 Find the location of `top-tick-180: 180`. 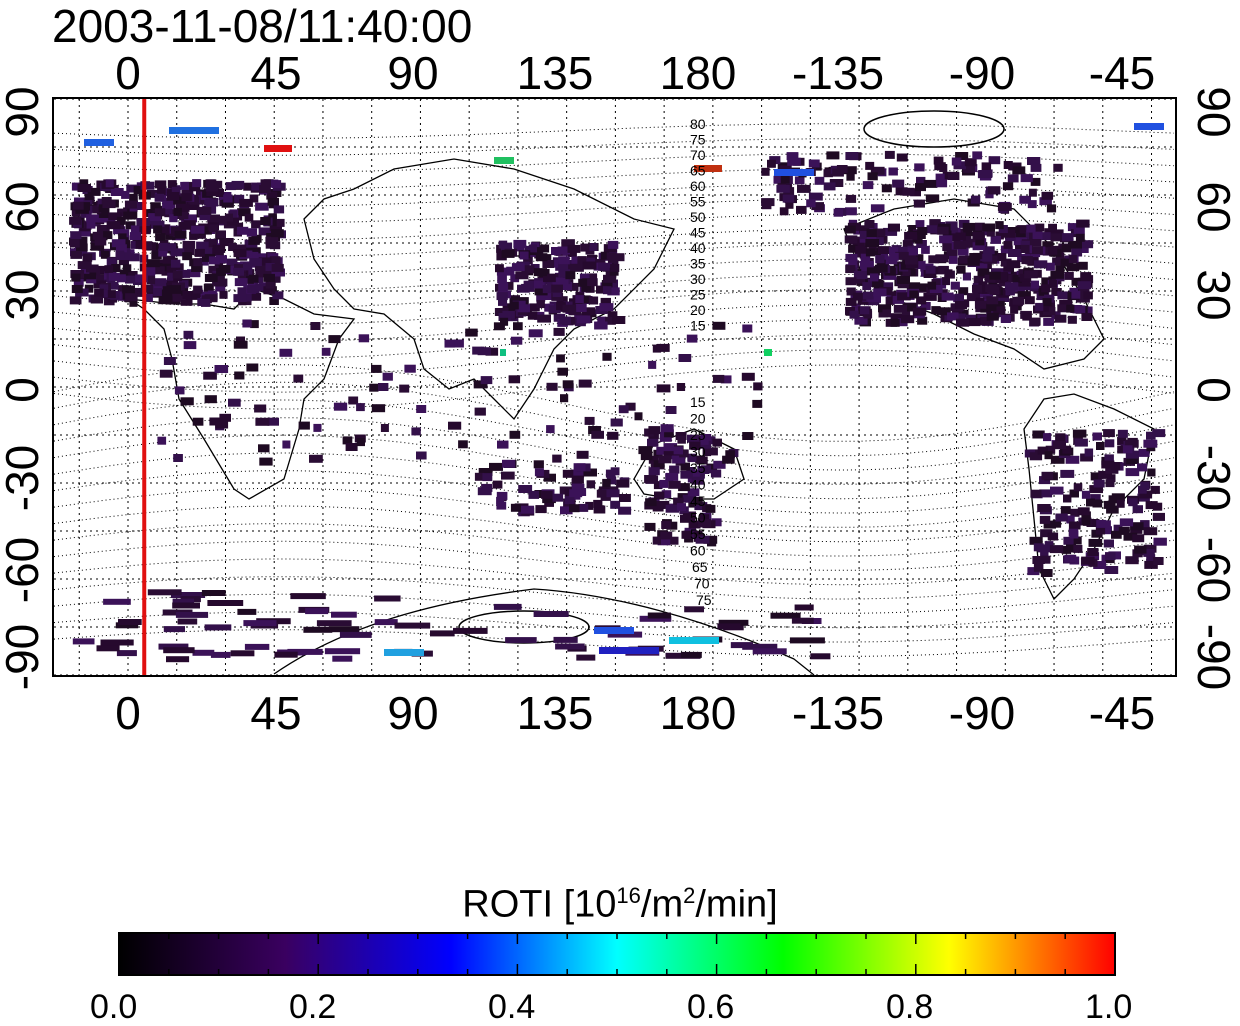

top-tick-180: 180 is located at coordinates (698, 73).